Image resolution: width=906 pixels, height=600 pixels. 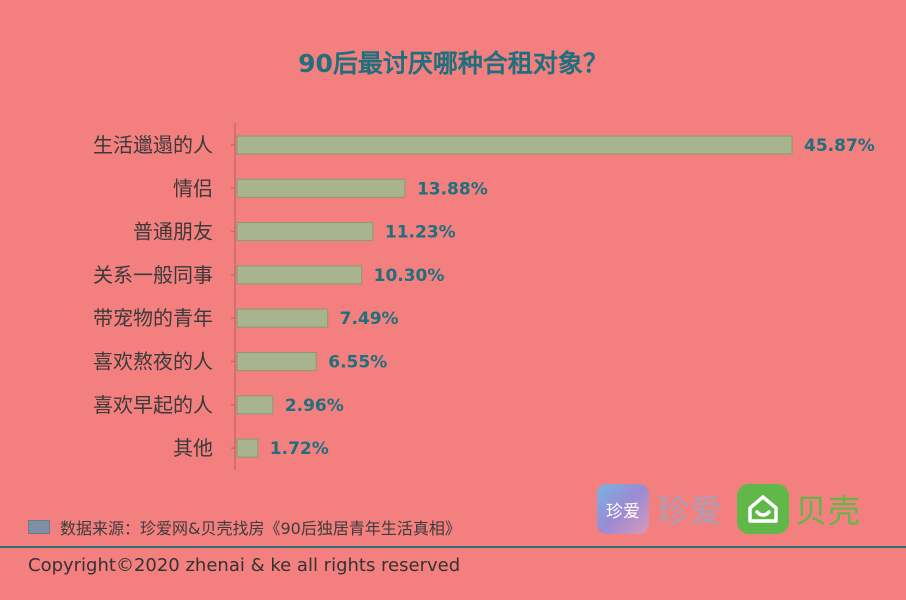 I want to click on category-label: 关系一般同事, so click(x=153, y=275).